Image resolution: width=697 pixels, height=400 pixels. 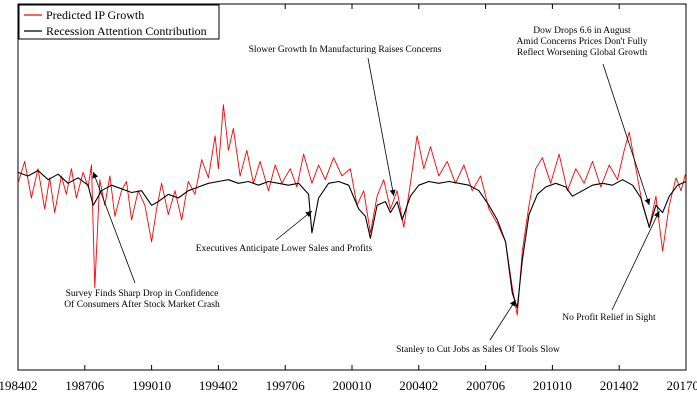 I want to click on legend-label-recession-attention: Recession Attention Contribution, so click(x=126, y=31).